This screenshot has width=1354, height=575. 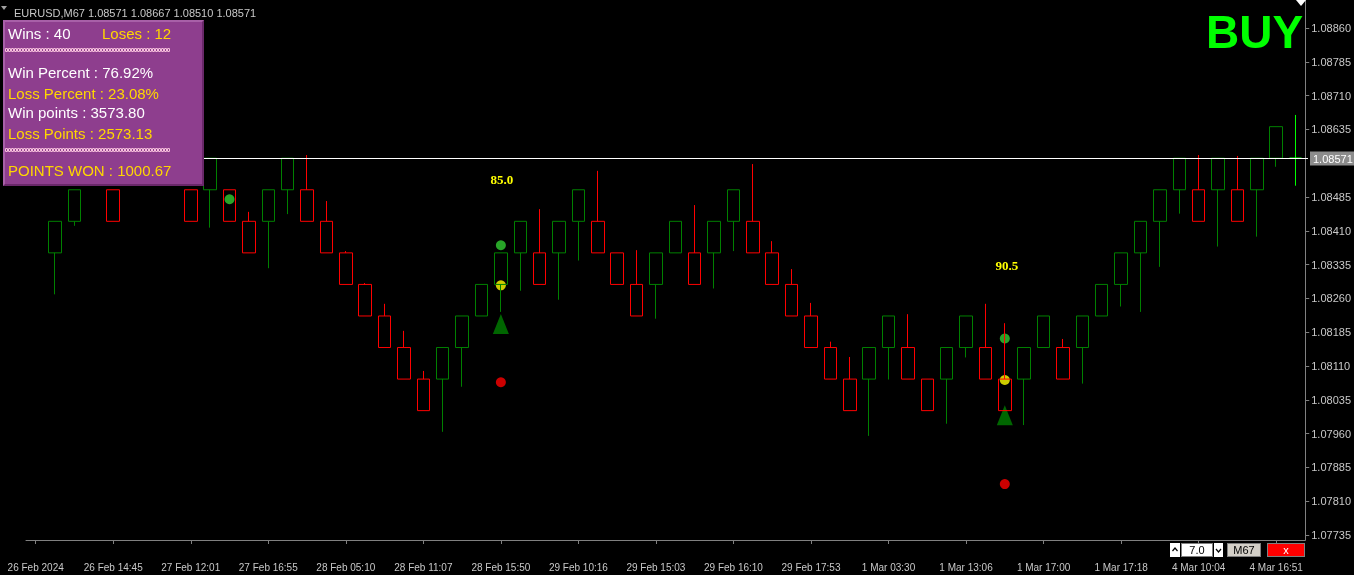 I want to click on x-tick-label: 26 Feb 14:45, so click(x=113, y=567).